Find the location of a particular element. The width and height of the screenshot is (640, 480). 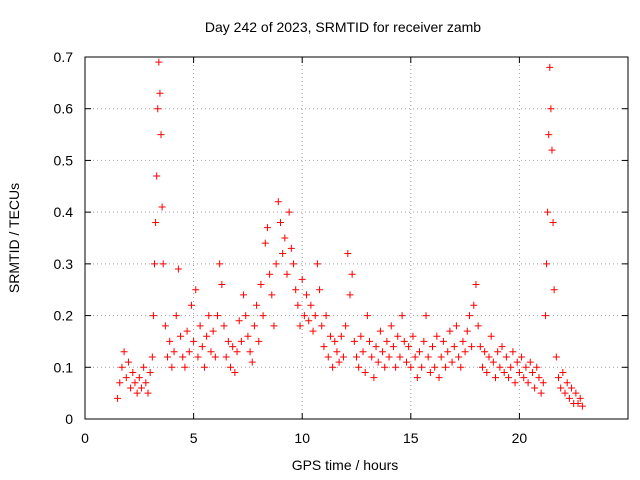

y-tick-label: 0.2 is located at coordinates (64, 316).